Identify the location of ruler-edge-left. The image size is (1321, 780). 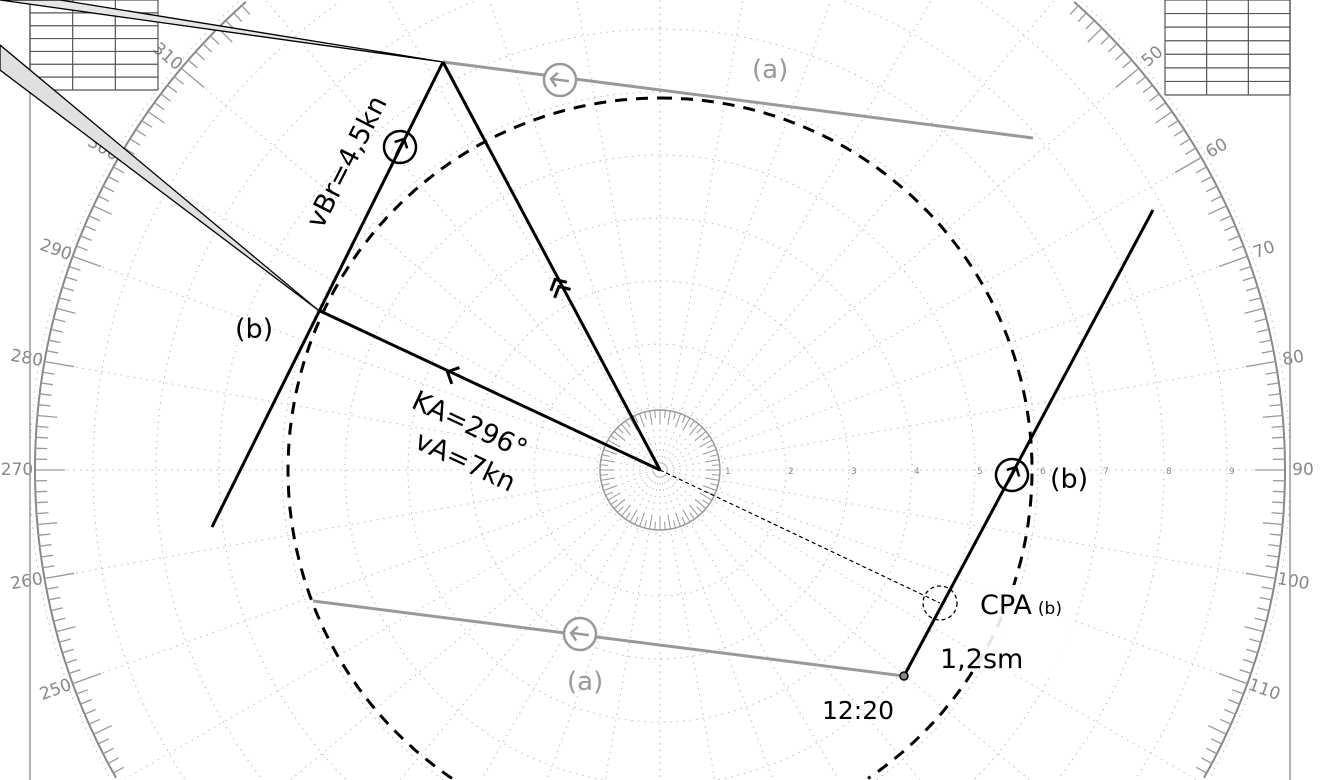
(159, 177).